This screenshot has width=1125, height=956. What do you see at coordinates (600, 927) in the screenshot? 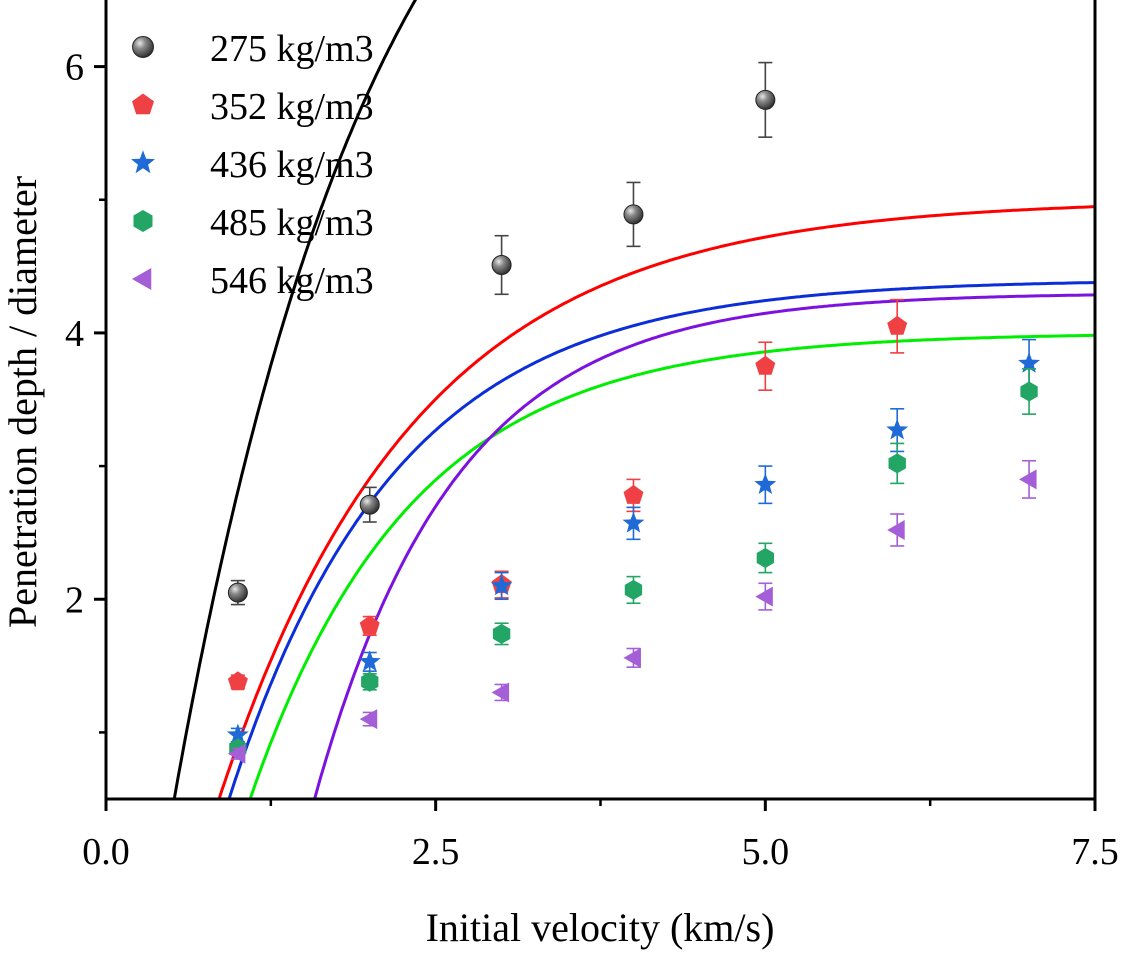
I see `x-axis-title: Initial velocity (km/s)` at bounding box center [600, 927].